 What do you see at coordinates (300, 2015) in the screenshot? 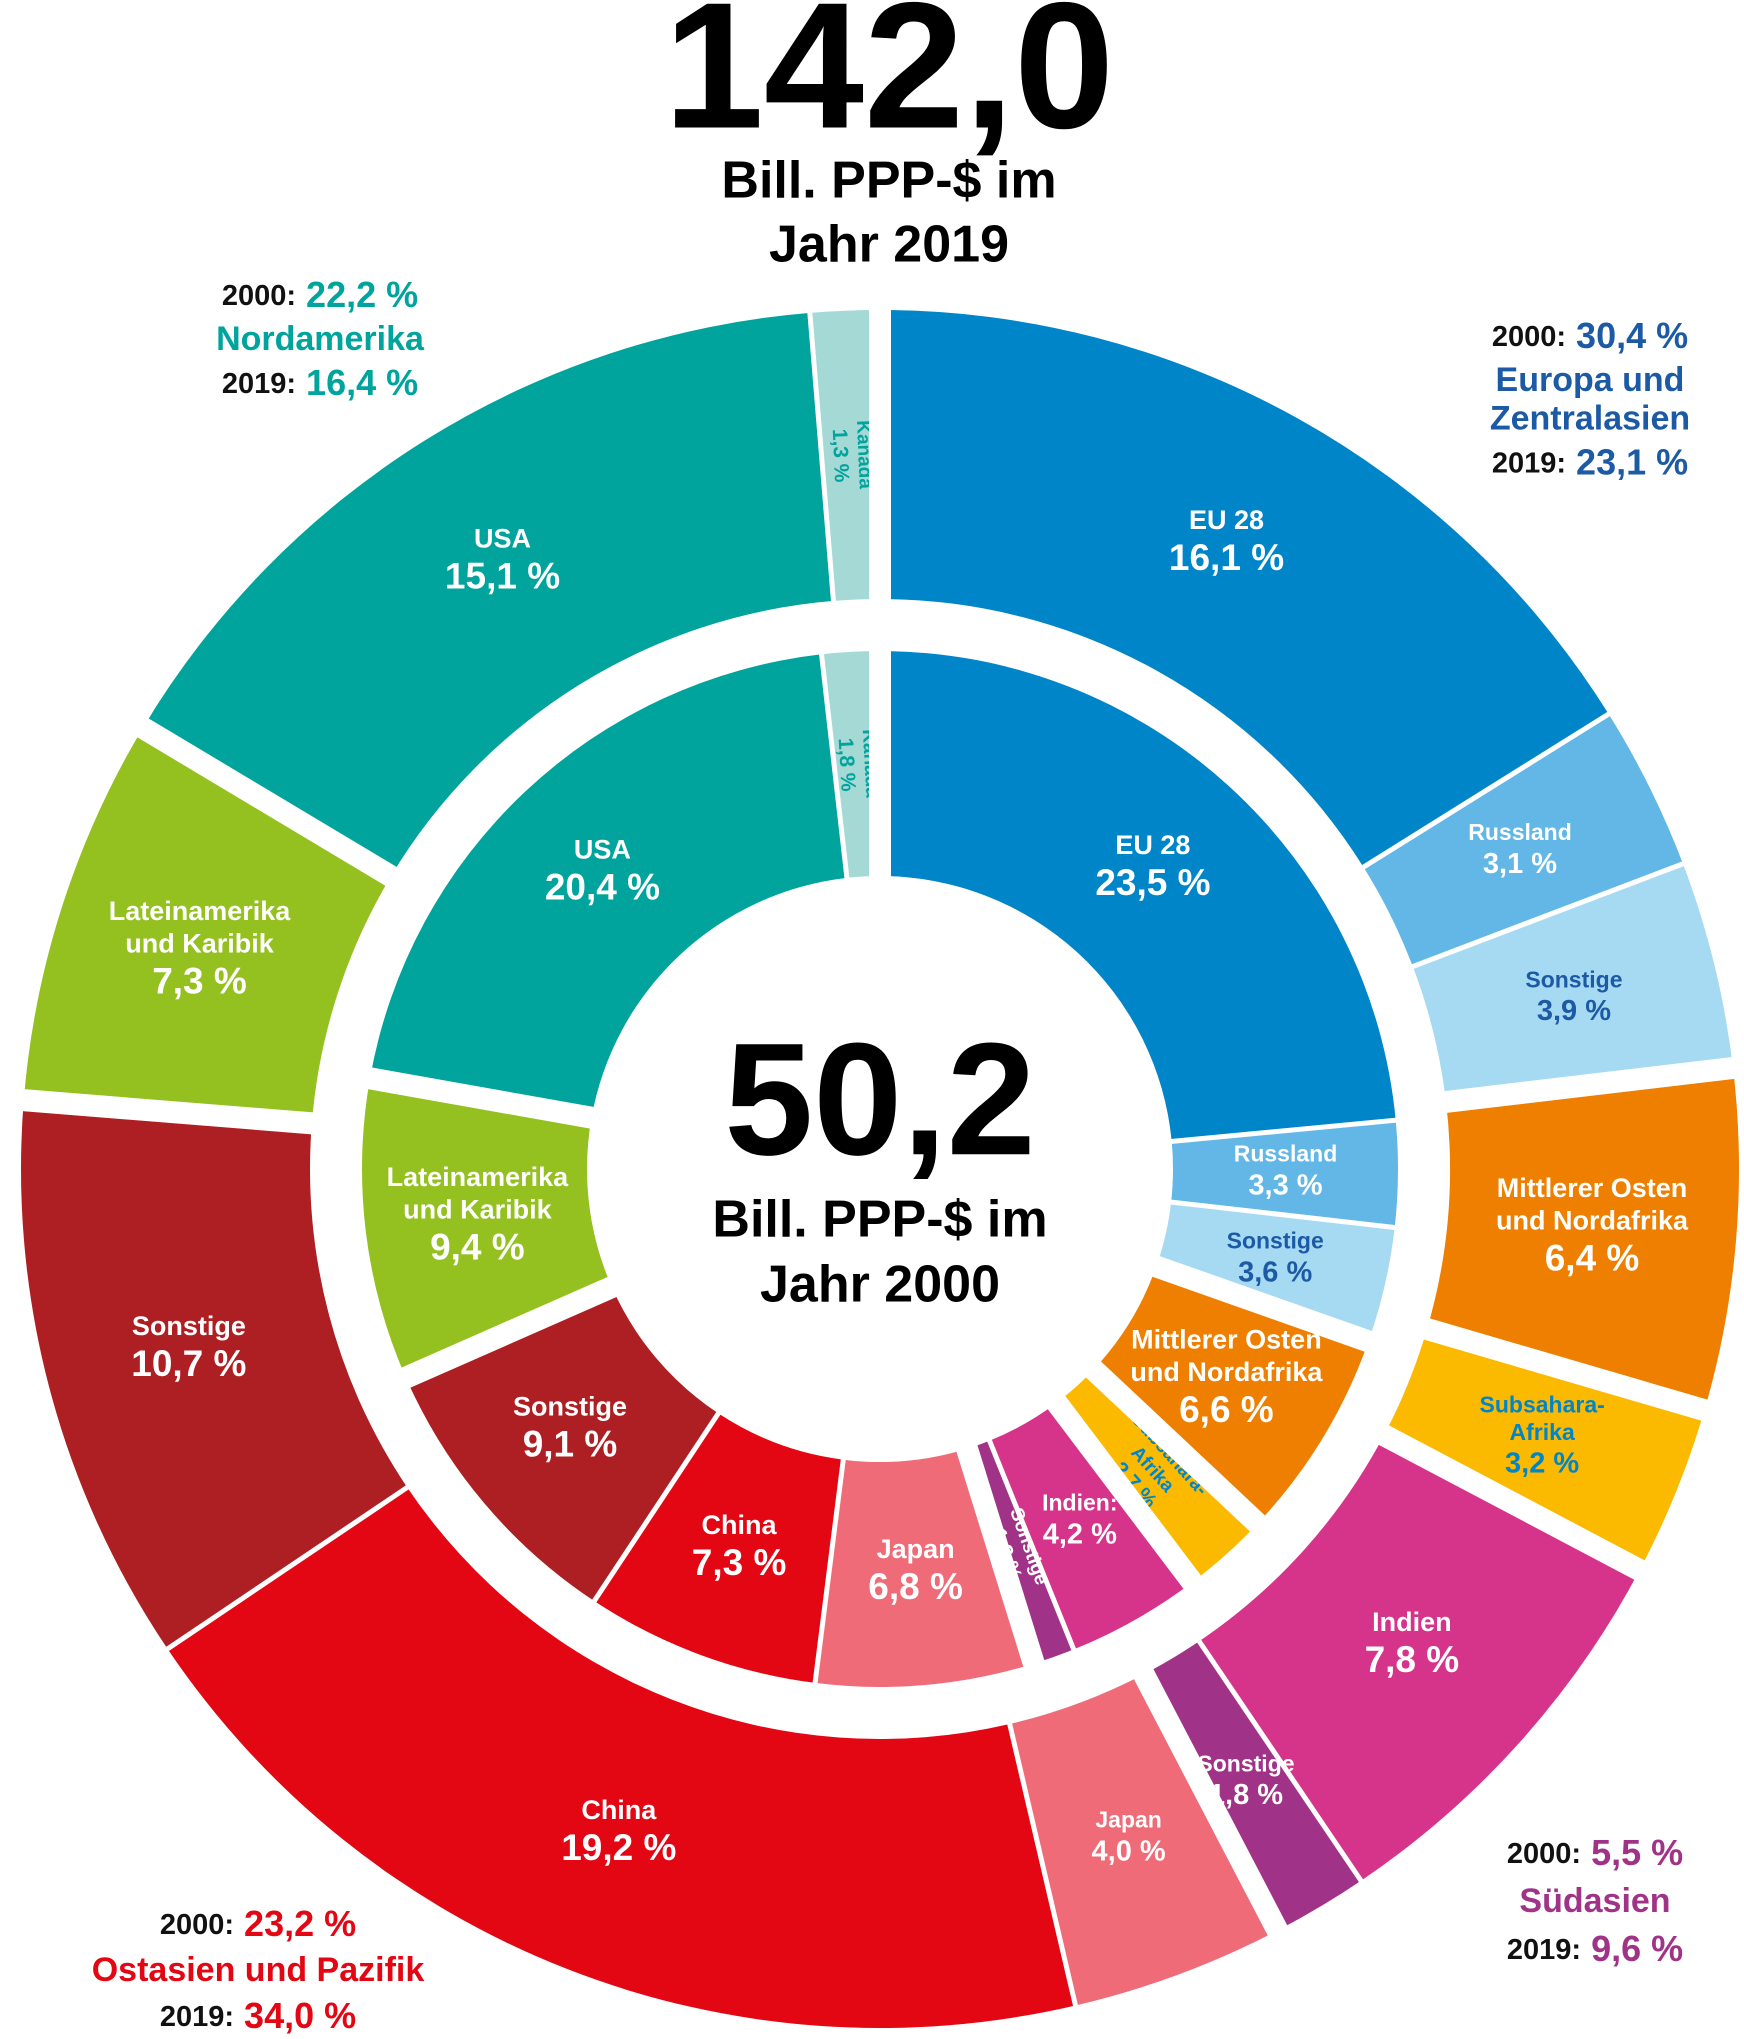
I see `region-value: 34,0 %` at bounding box center [300, 2015].